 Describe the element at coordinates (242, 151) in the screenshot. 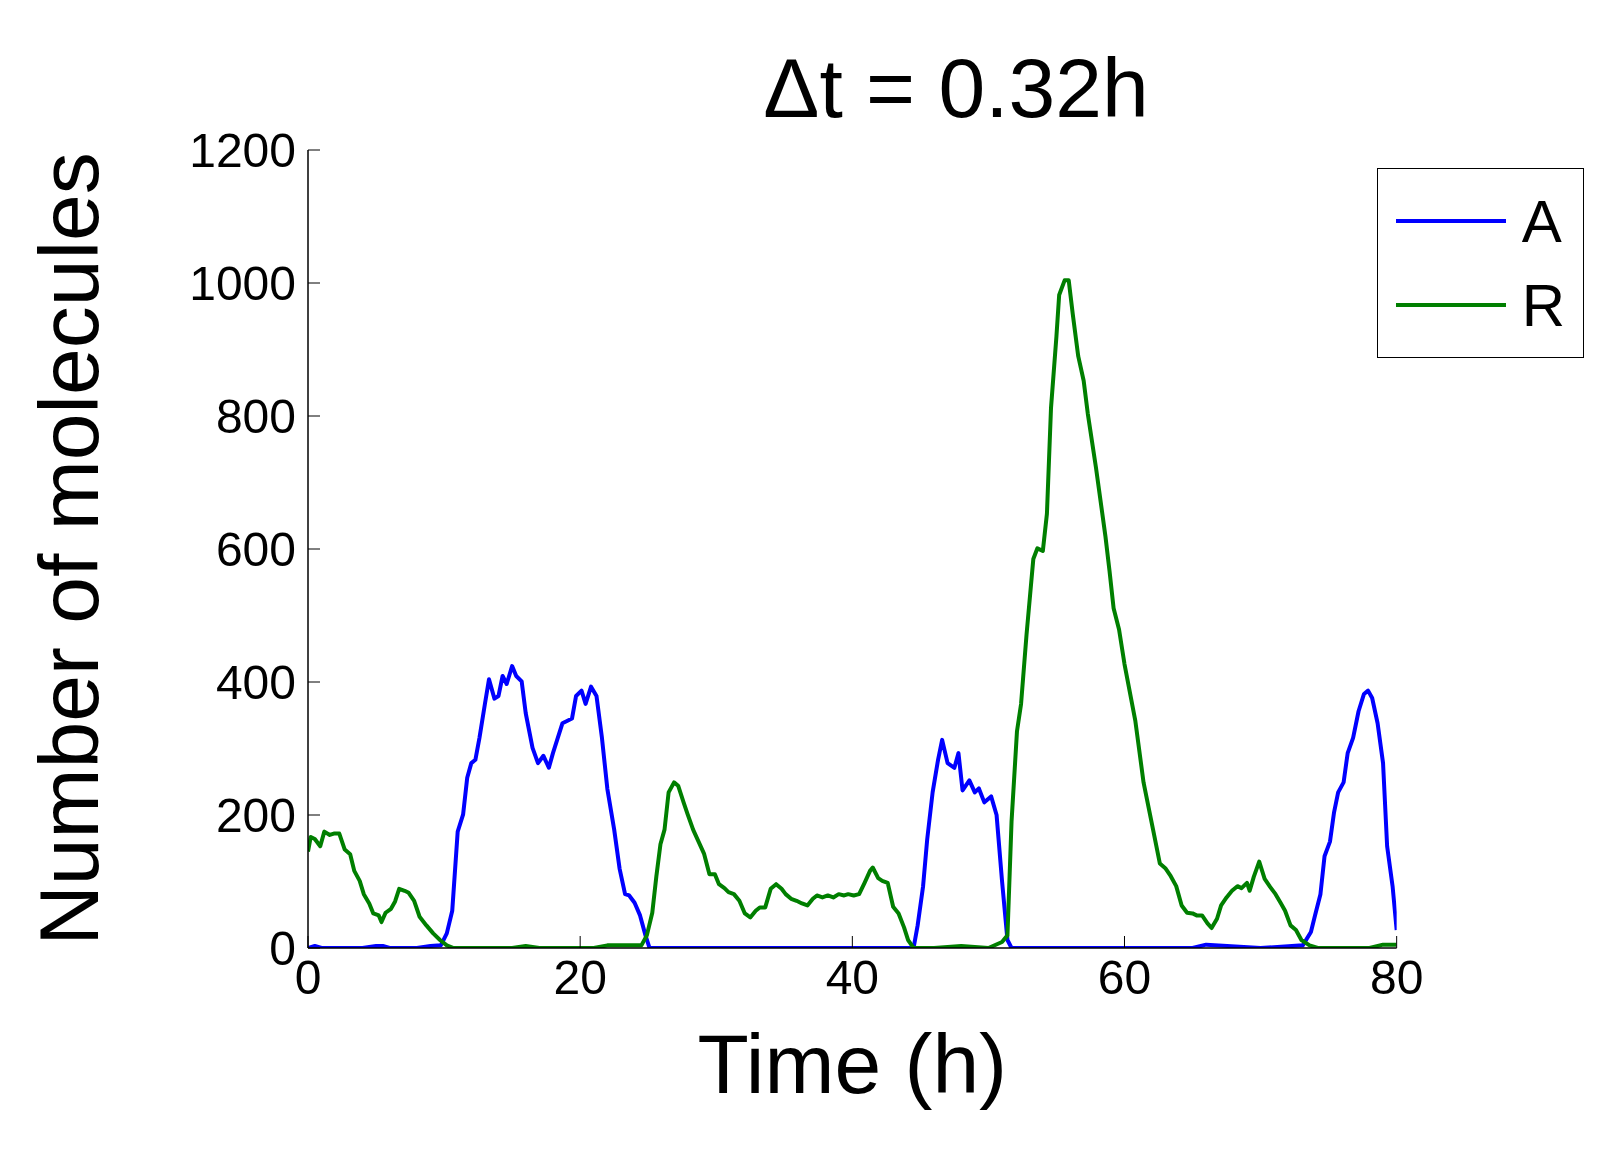

I see `y-tick-label: 1200` at that location.